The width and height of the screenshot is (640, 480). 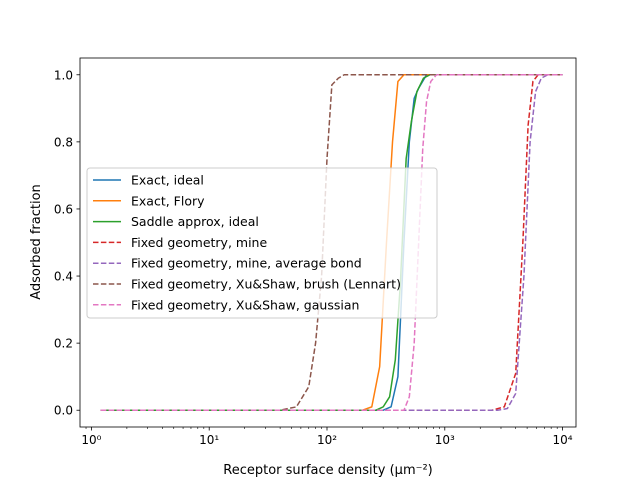 I want to click on x-tick-label: 10¹, so click(x=209, y=440).